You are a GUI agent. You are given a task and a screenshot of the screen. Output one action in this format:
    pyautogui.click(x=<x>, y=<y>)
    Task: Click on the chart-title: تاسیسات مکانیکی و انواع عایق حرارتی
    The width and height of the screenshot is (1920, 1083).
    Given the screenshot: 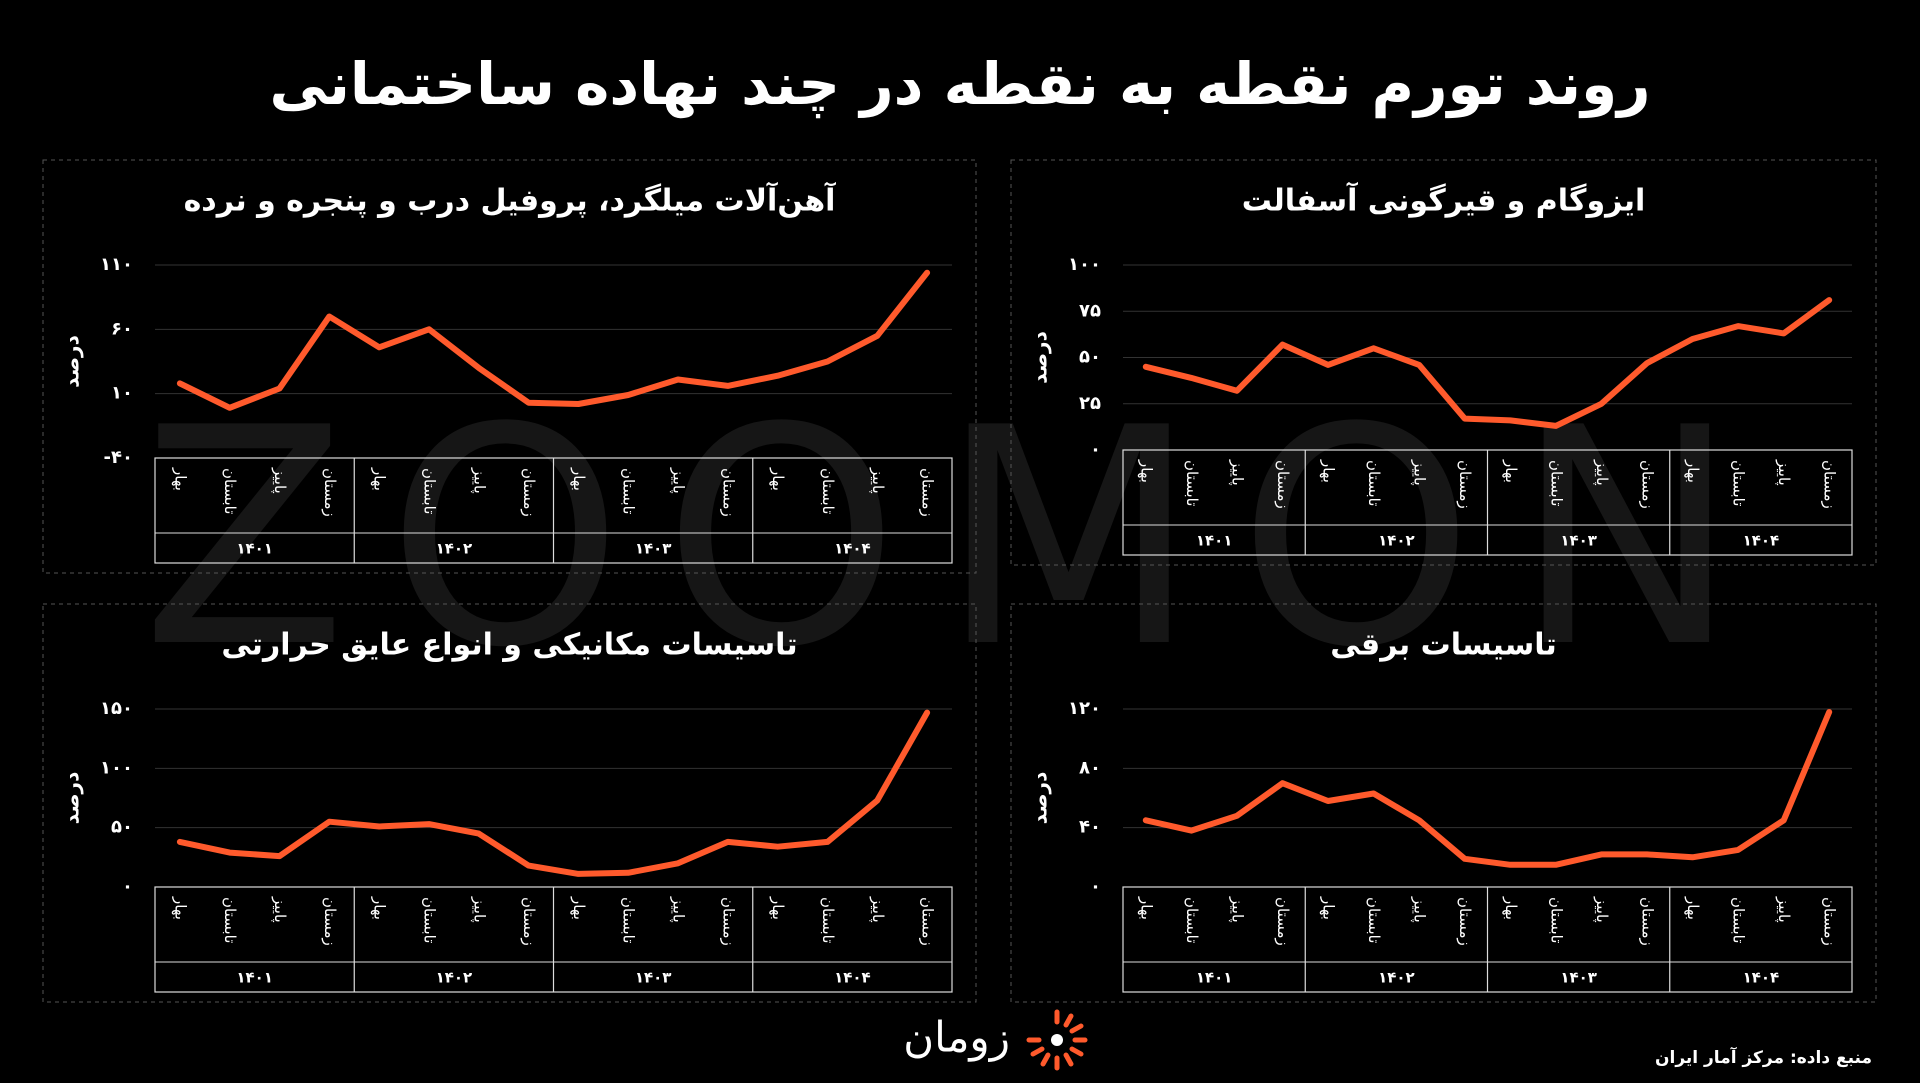 What is the action you would take?
    pyautogui.click(x=509, y=645)
    